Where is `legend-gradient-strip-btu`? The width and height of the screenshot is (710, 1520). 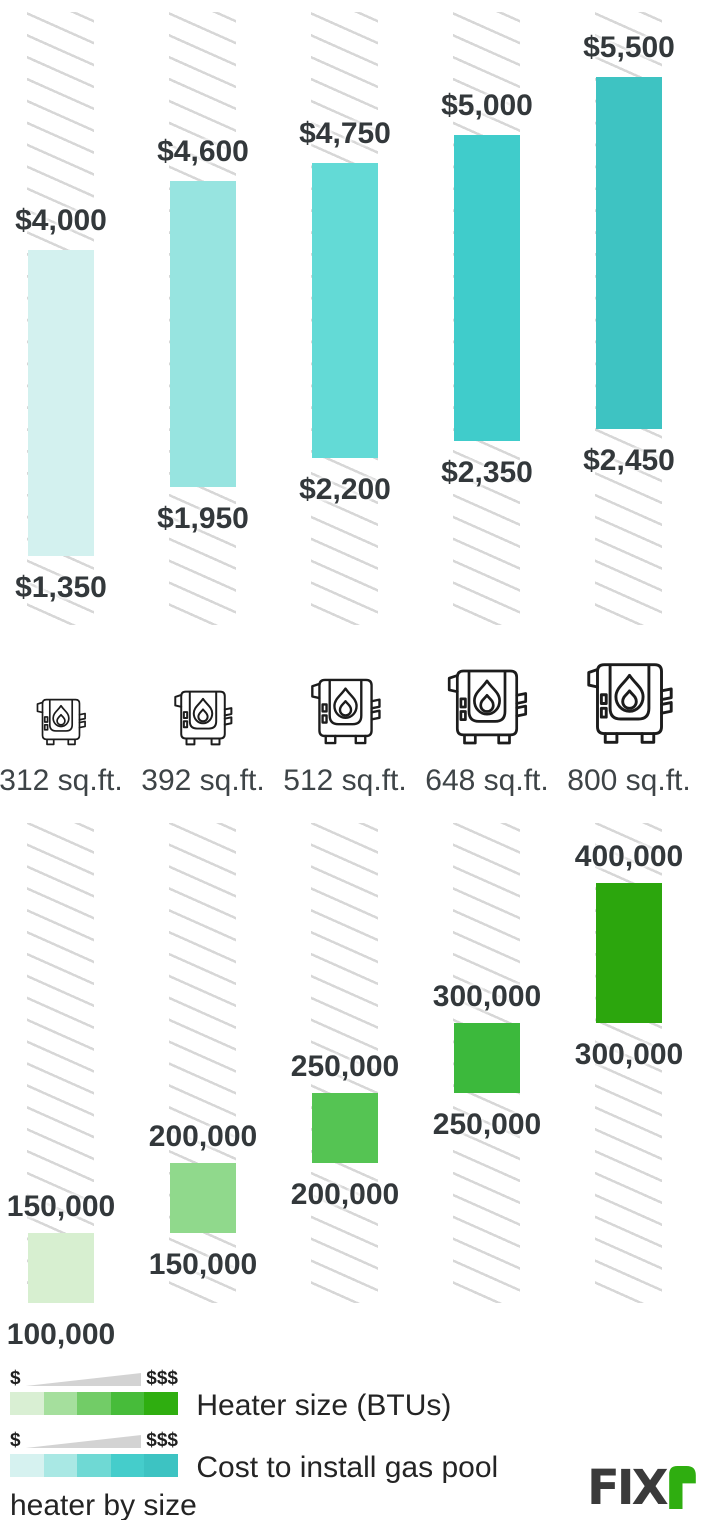 legend-gradient-strip-btu is located at coordinates (94, 1403).